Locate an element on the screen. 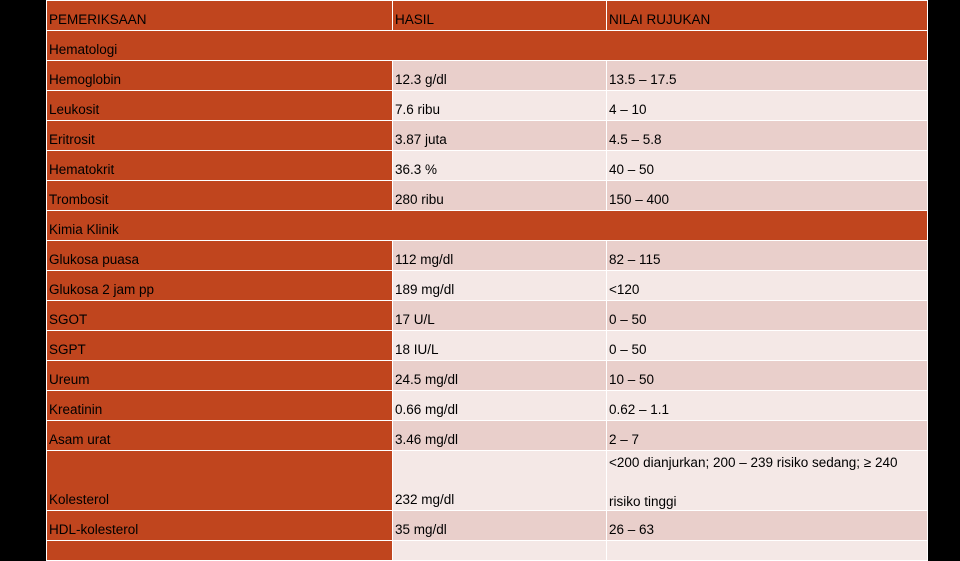  test-result: 12.3 g/dl is located at coordinates (499, 75).